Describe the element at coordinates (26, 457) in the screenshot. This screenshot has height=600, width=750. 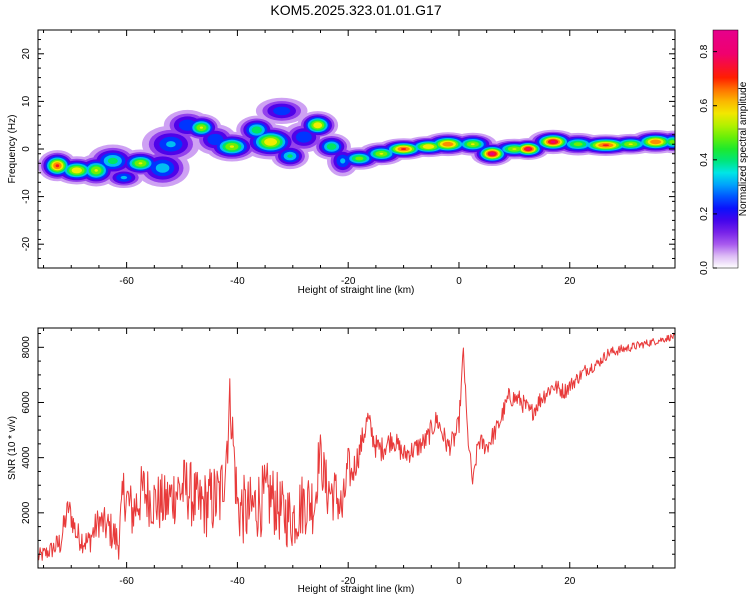
I see `y-tick-label: 4000` at that location.